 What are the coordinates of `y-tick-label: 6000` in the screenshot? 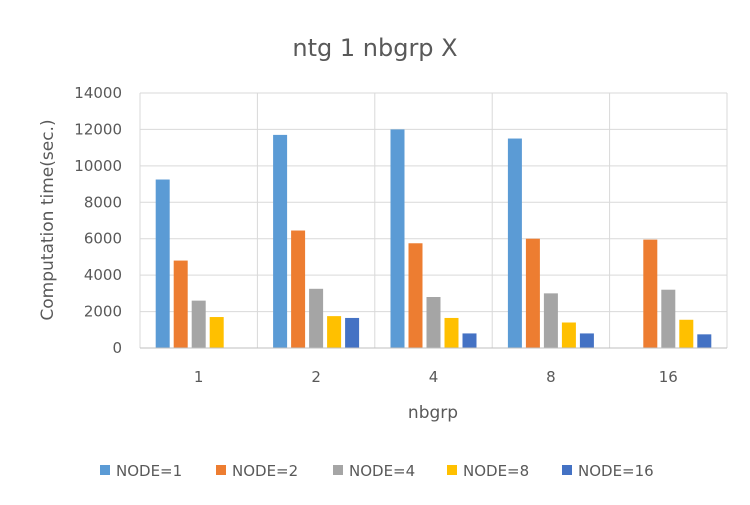 It's located at (103, 239).